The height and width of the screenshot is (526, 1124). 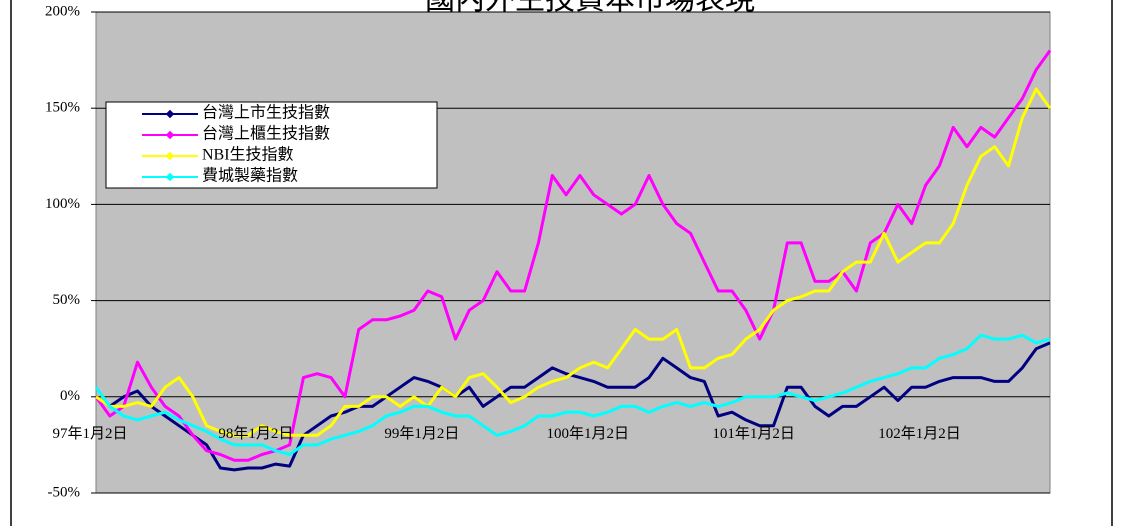 I want to click on y-tick-label: -50%, so click(x=64, y=492).